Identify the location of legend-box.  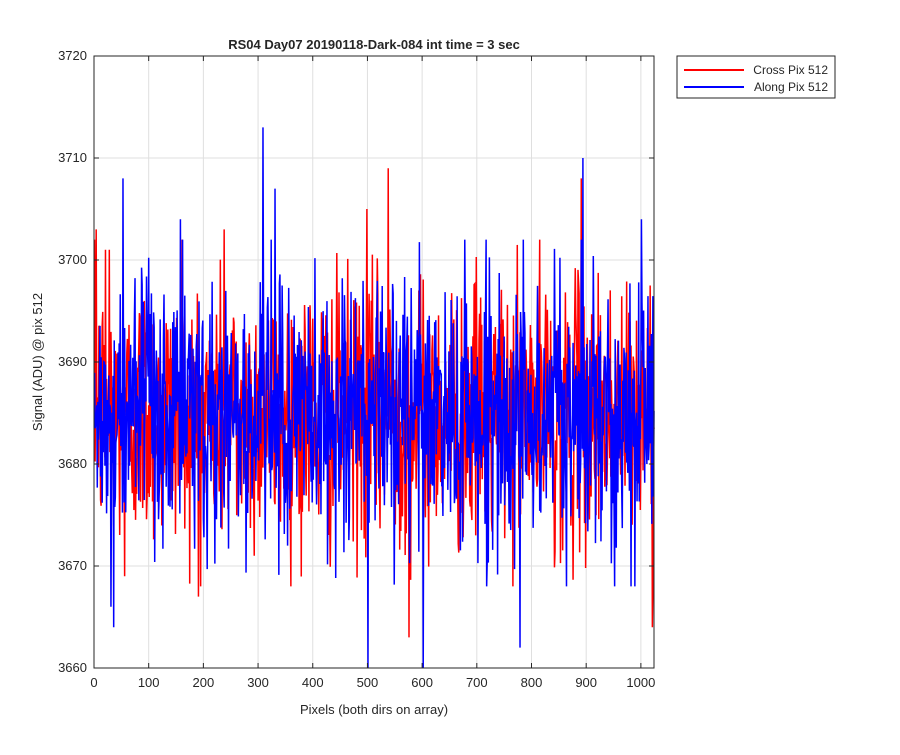
(756, 77).